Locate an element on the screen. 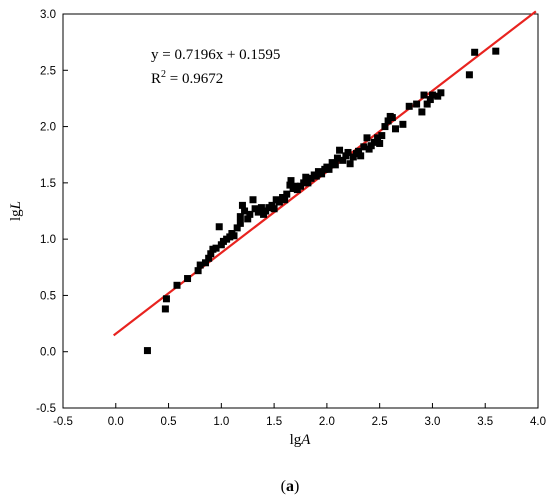 The height and width of the screenshot is (503, 550). x-axis-ticks: -0.5 0.0 0.5 1.0 1.5 2.0 2.5 3.0 3.5 4.0 is located at coordinates (299, 415).